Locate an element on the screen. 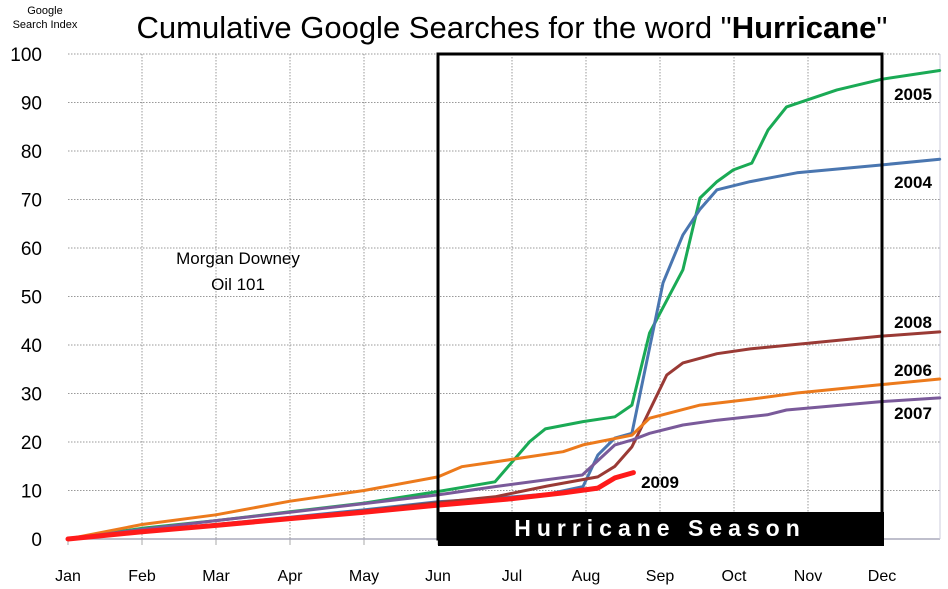  x-tick-label: May is located at coordinates (364, 576).